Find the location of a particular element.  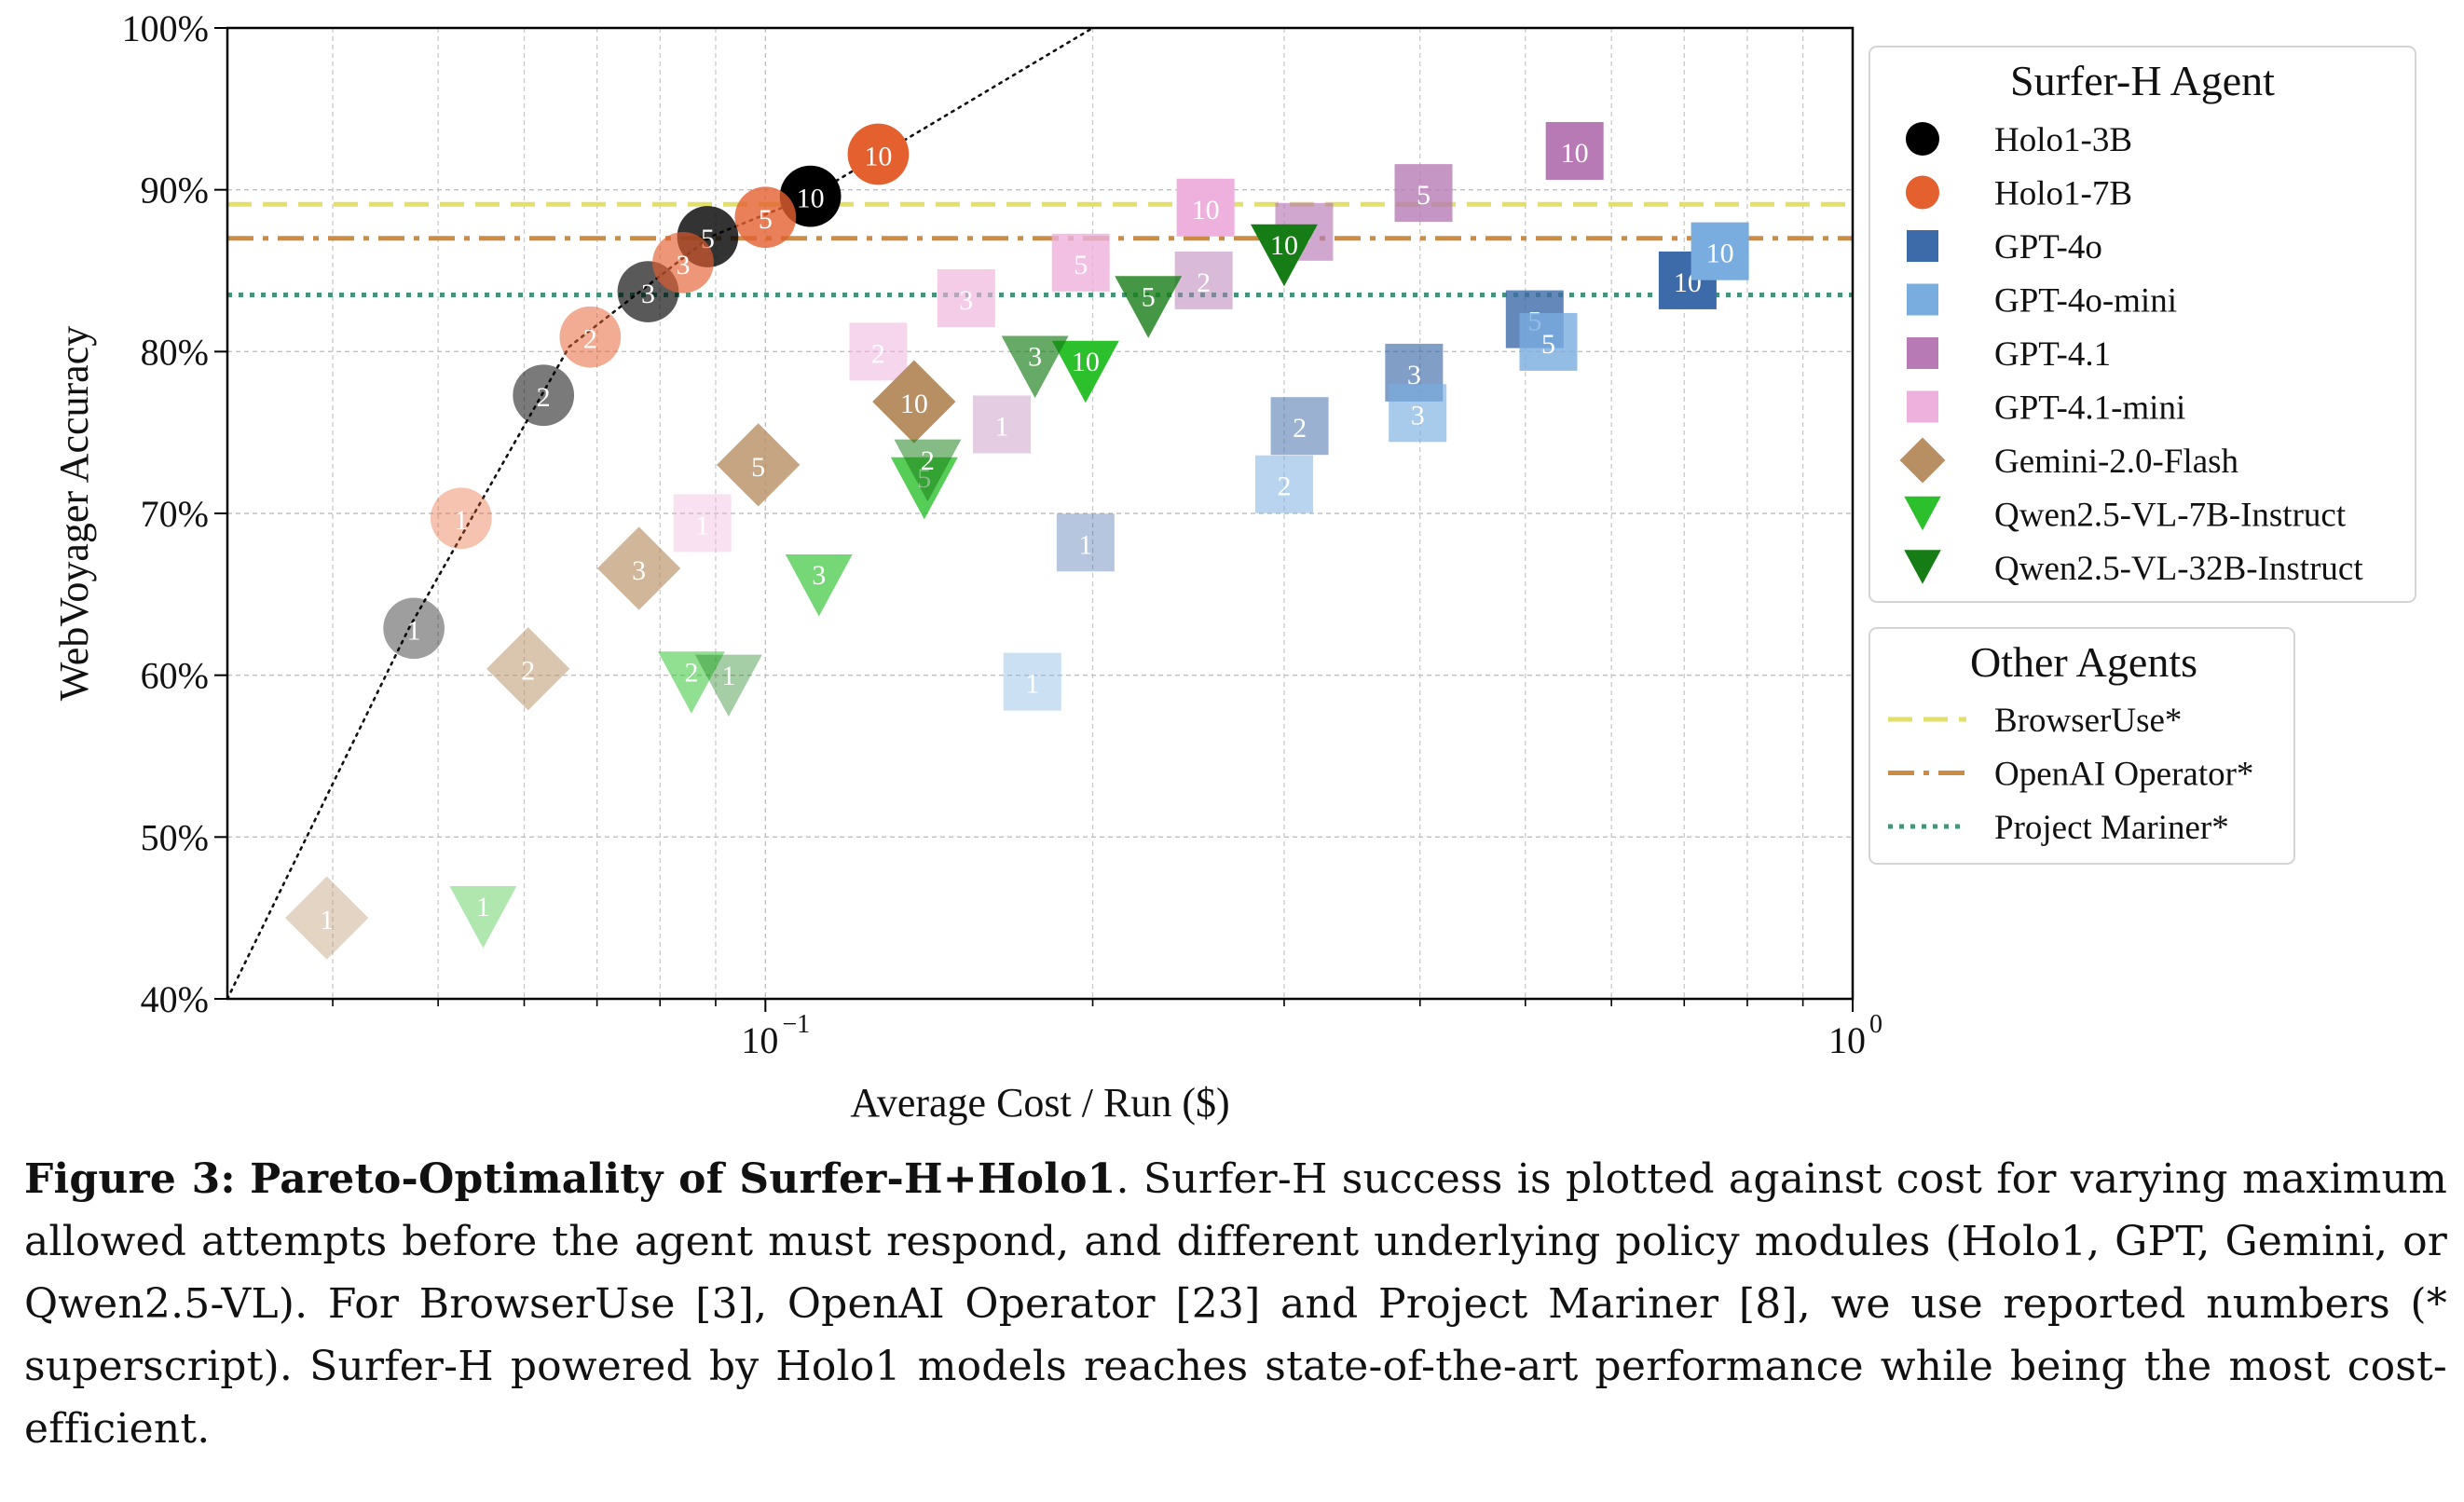

legend-label: Holo1-7B is located at coordinates (2063, 194).